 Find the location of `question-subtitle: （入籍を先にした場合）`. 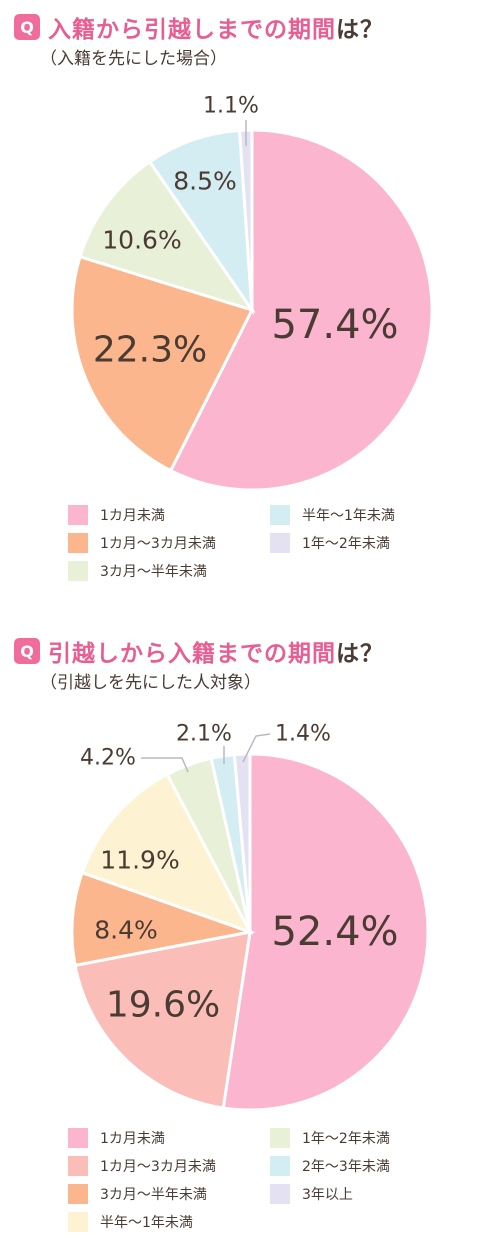

question-subtitle: （入籍を先にした場合） is located at coordinates (133, 59).